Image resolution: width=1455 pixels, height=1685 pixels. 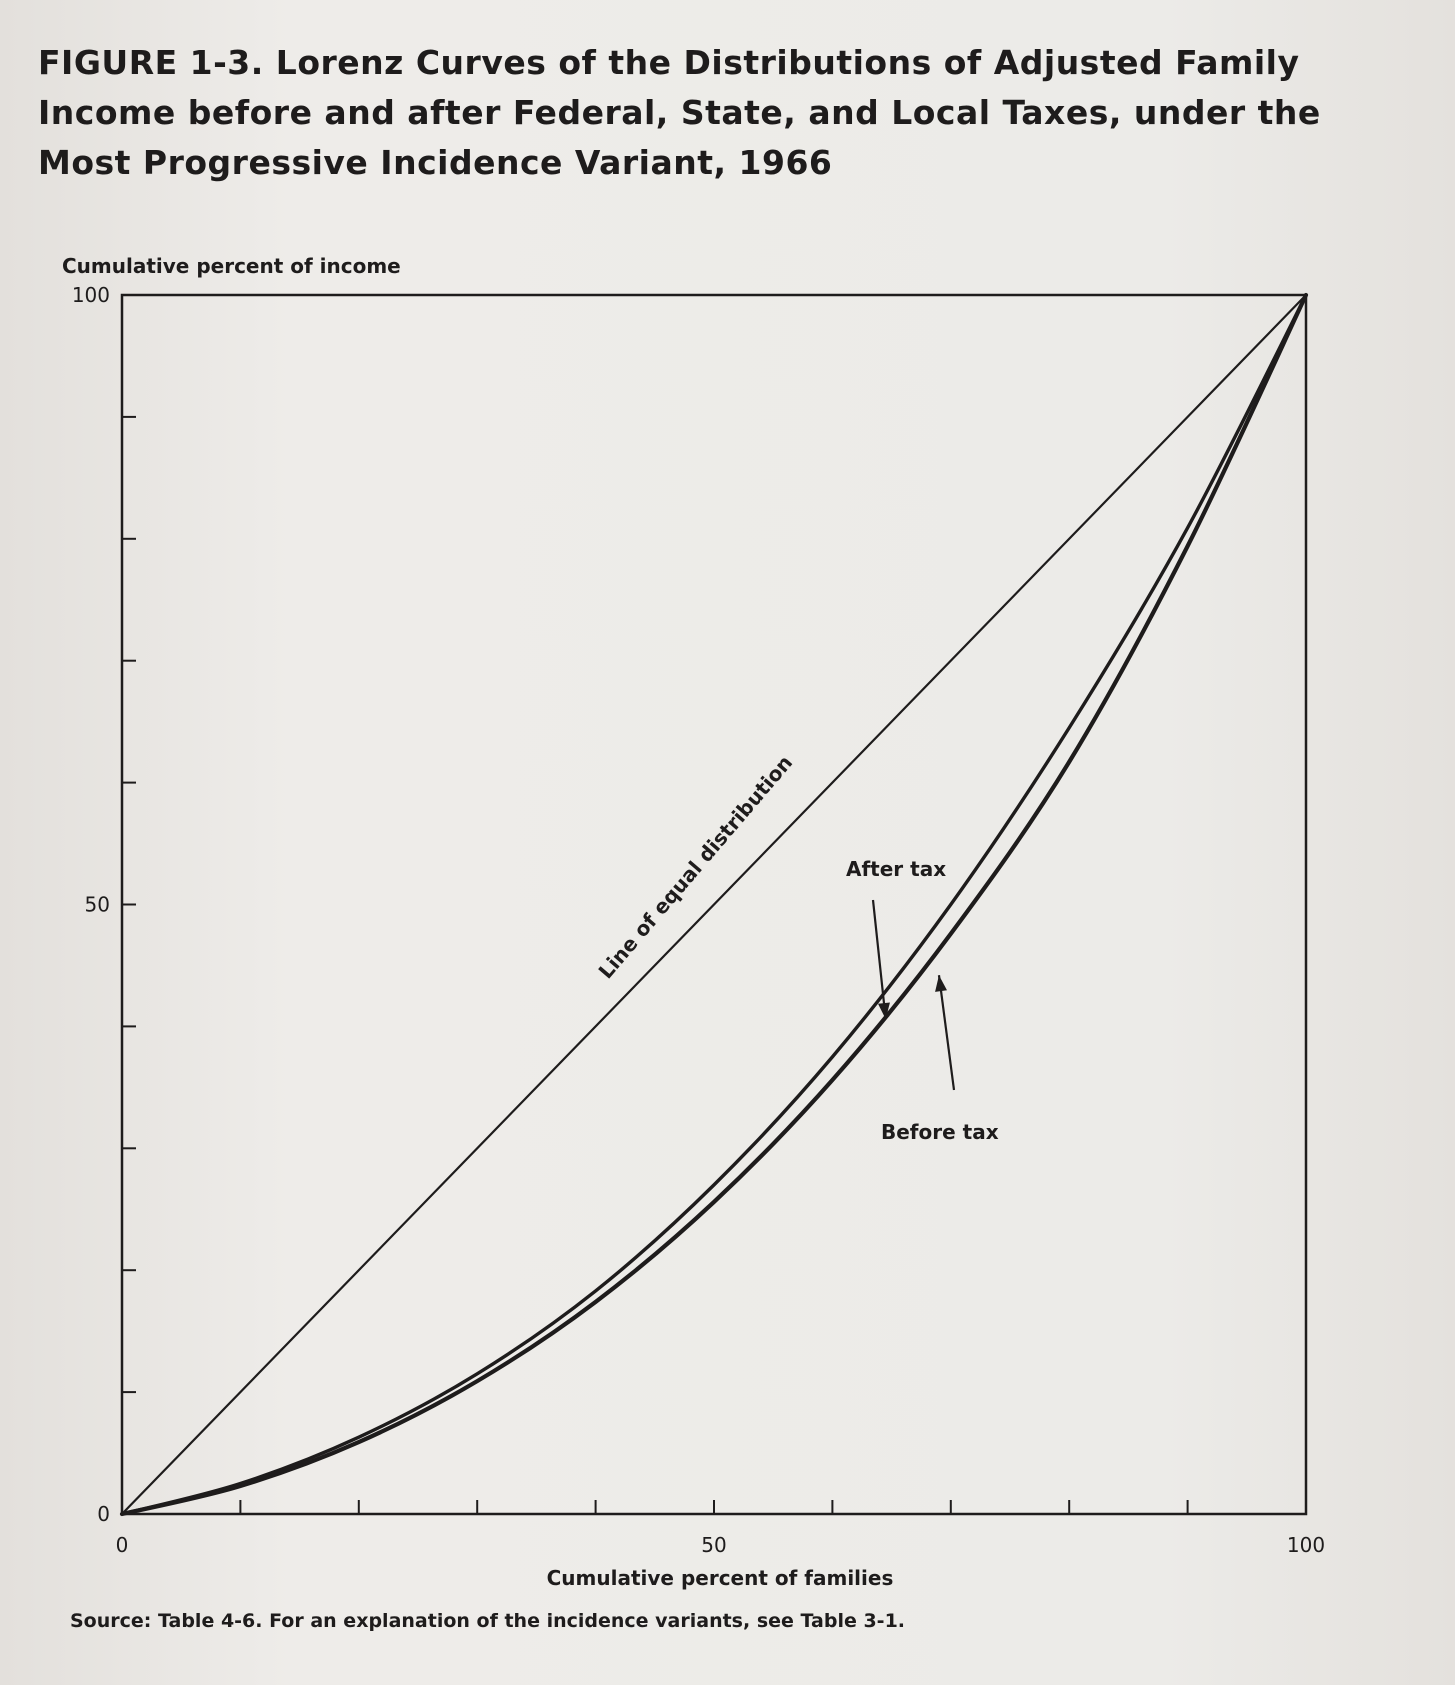 I want to click on before-tax-arrow-shaft, so click(x=946, y=1033).